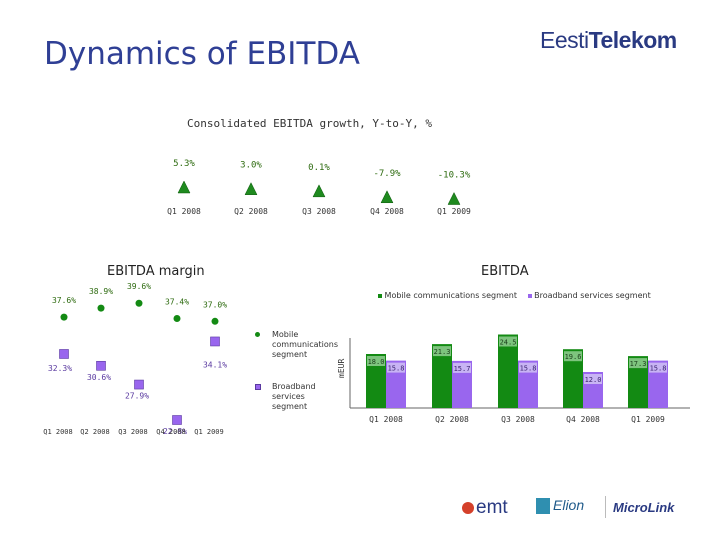 The width and height of the screenshot is (720, 540). What do you see at coordinates (251, 166) in the screenshot?
I see `growth-data-label: 3.0%` at bounding box center [251, 166].